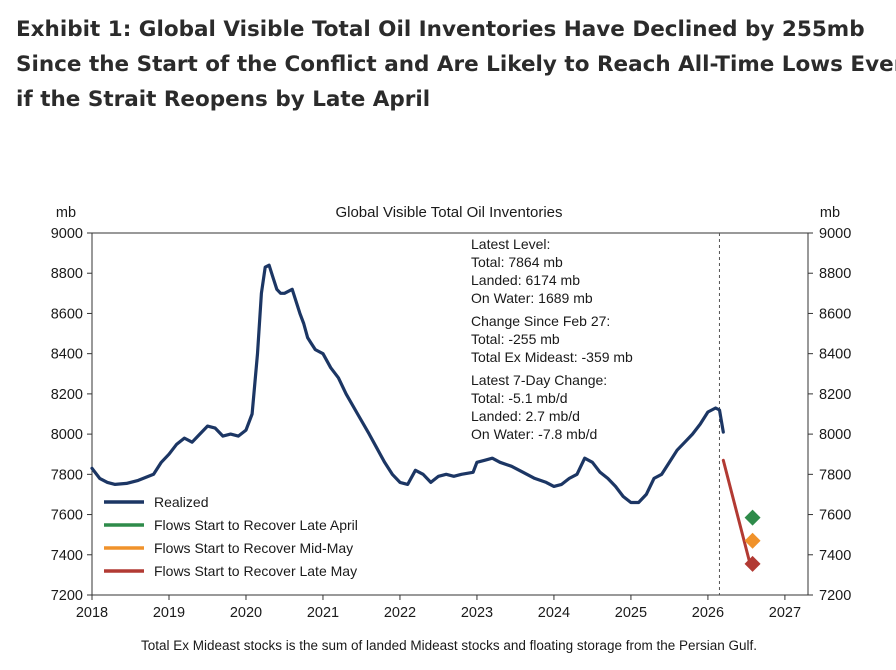  What do you see at coordinates (525, 280) in the screenshot?
I see `annotation-line: Landed: 6174 mb` at bounding box center [525, 280].